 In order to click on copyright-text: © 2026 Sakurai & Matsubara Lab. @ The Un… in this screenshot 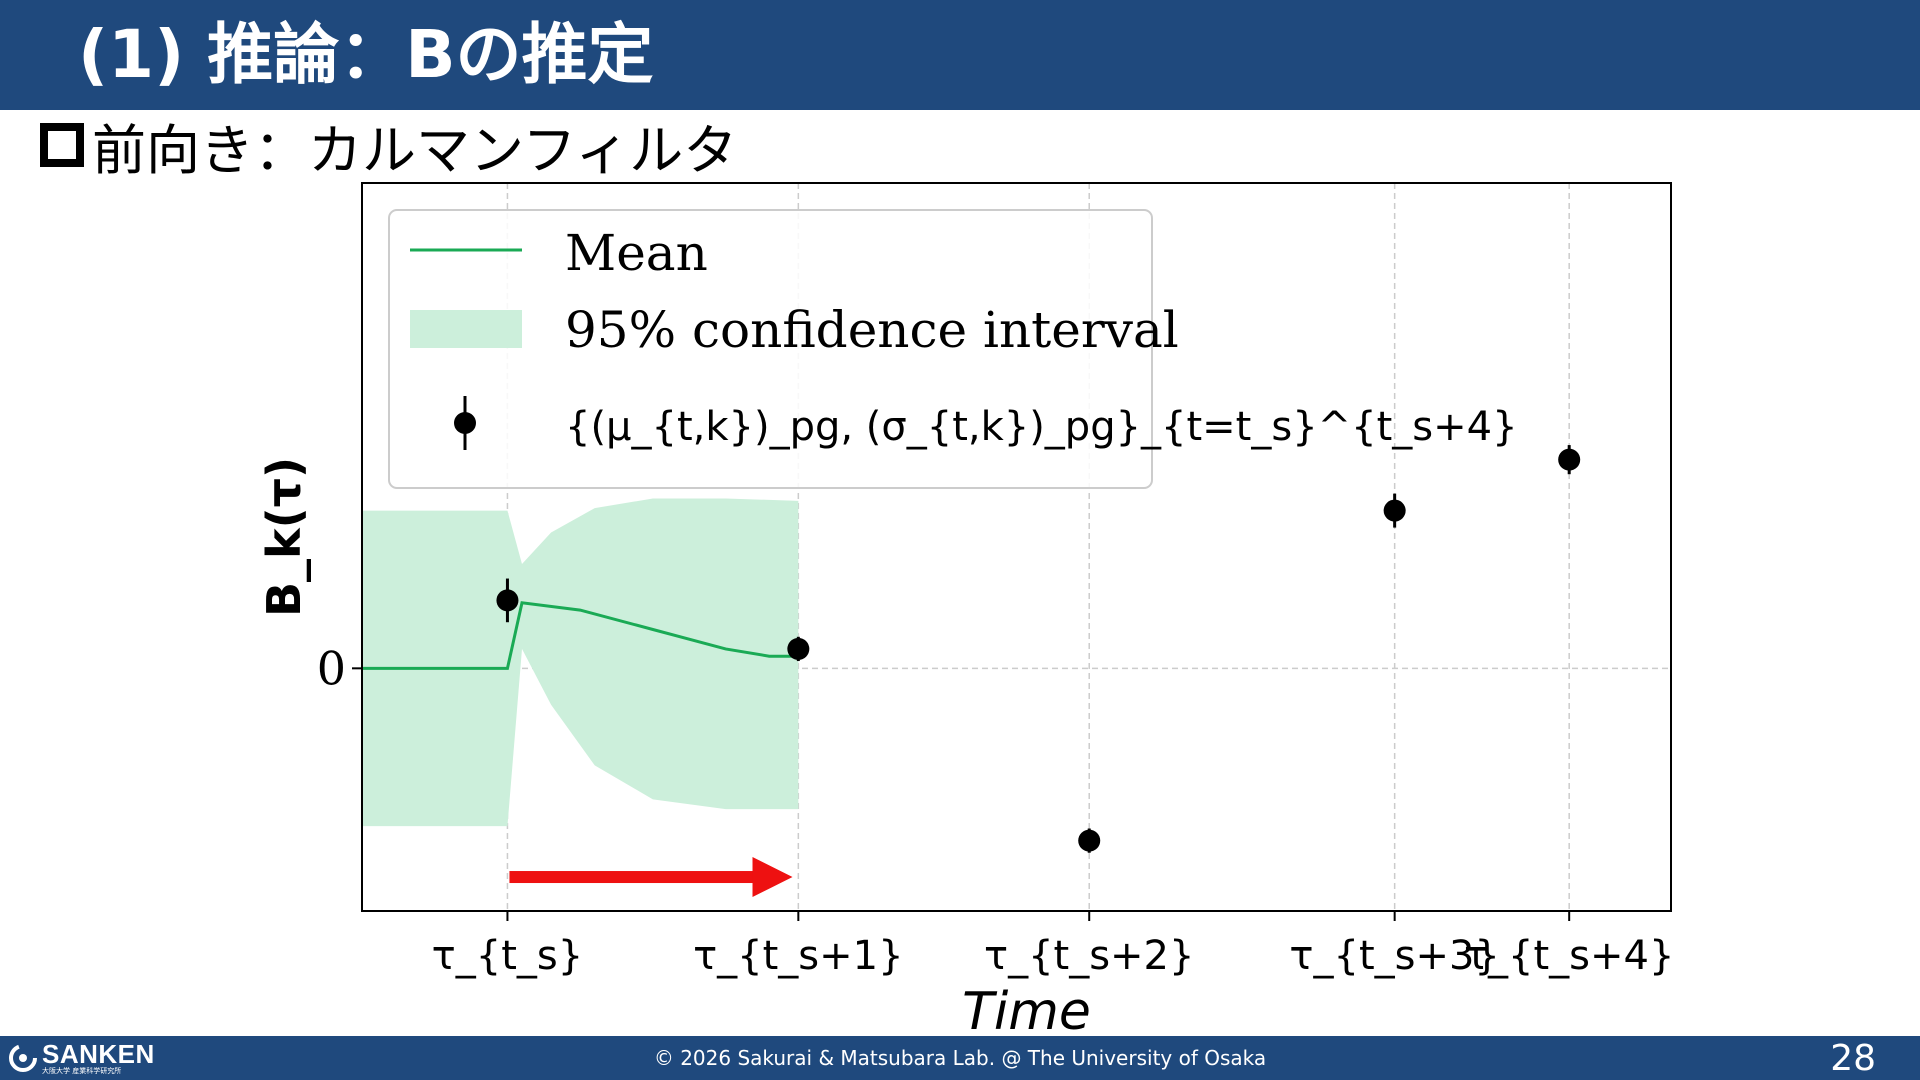, I will do `click(960, 1058)`.